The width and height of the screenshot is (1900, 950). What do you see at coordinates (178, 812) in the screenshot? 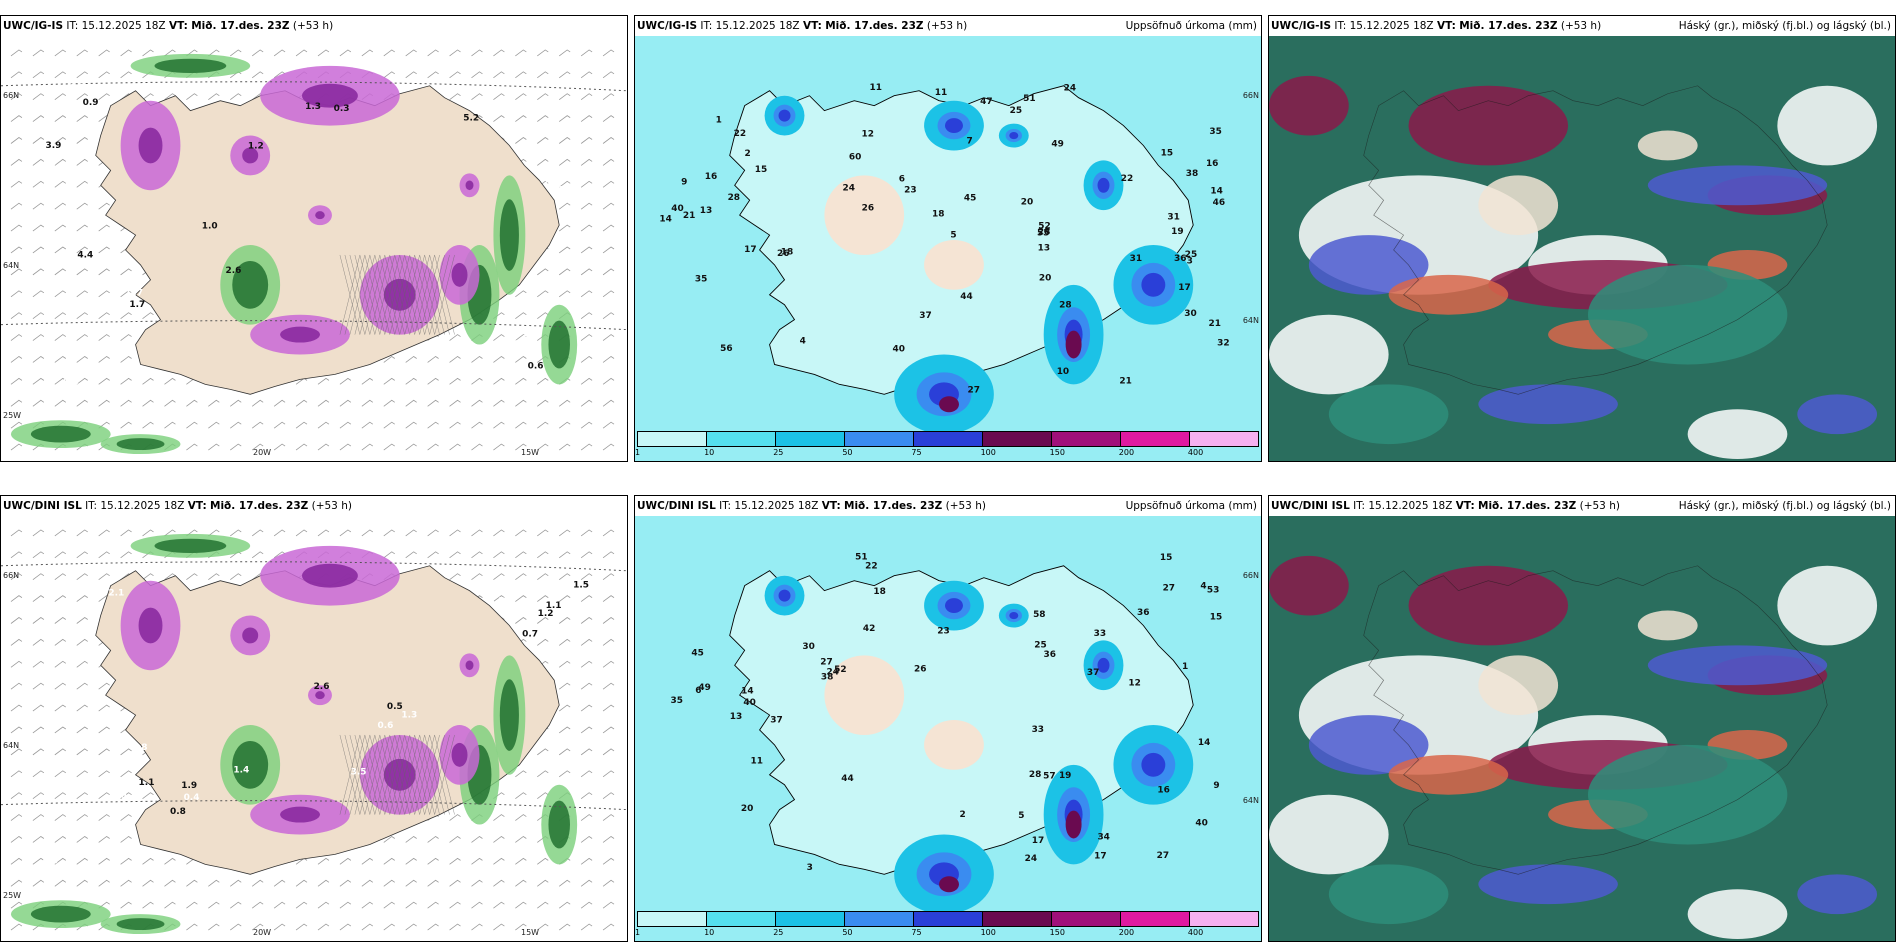
I see `value-label: 0.8` at bounding box center [178, 812].